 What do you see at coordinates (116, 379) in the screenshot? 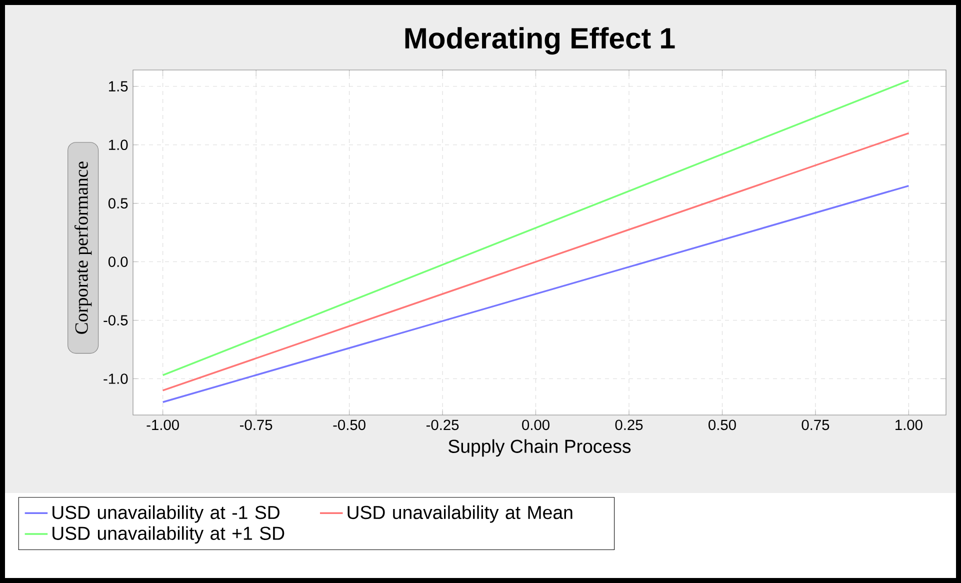
I see `y-tick-label: -1.0` at bounding box center [116, 379].